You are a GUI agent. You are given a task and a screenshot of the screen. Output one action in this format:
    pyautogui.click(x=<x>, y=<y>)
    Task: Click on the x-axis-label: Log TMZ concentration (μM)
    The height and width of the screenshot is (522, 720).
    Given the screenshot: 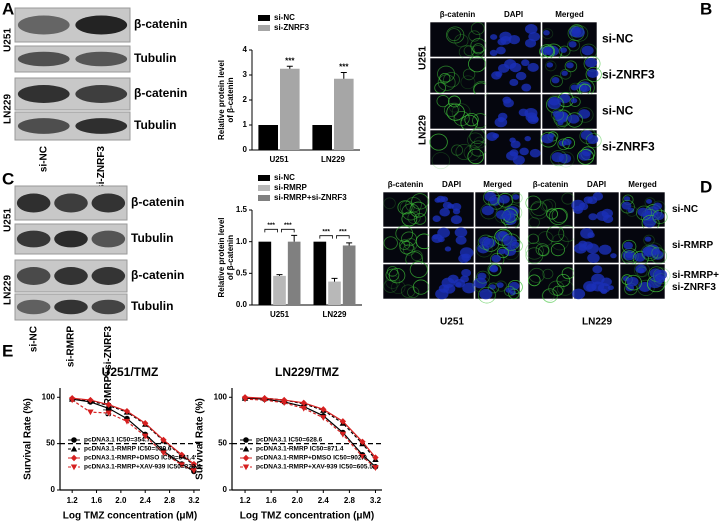 What is the action you would take?
    pyautogui.click(x=307, y=516)
    